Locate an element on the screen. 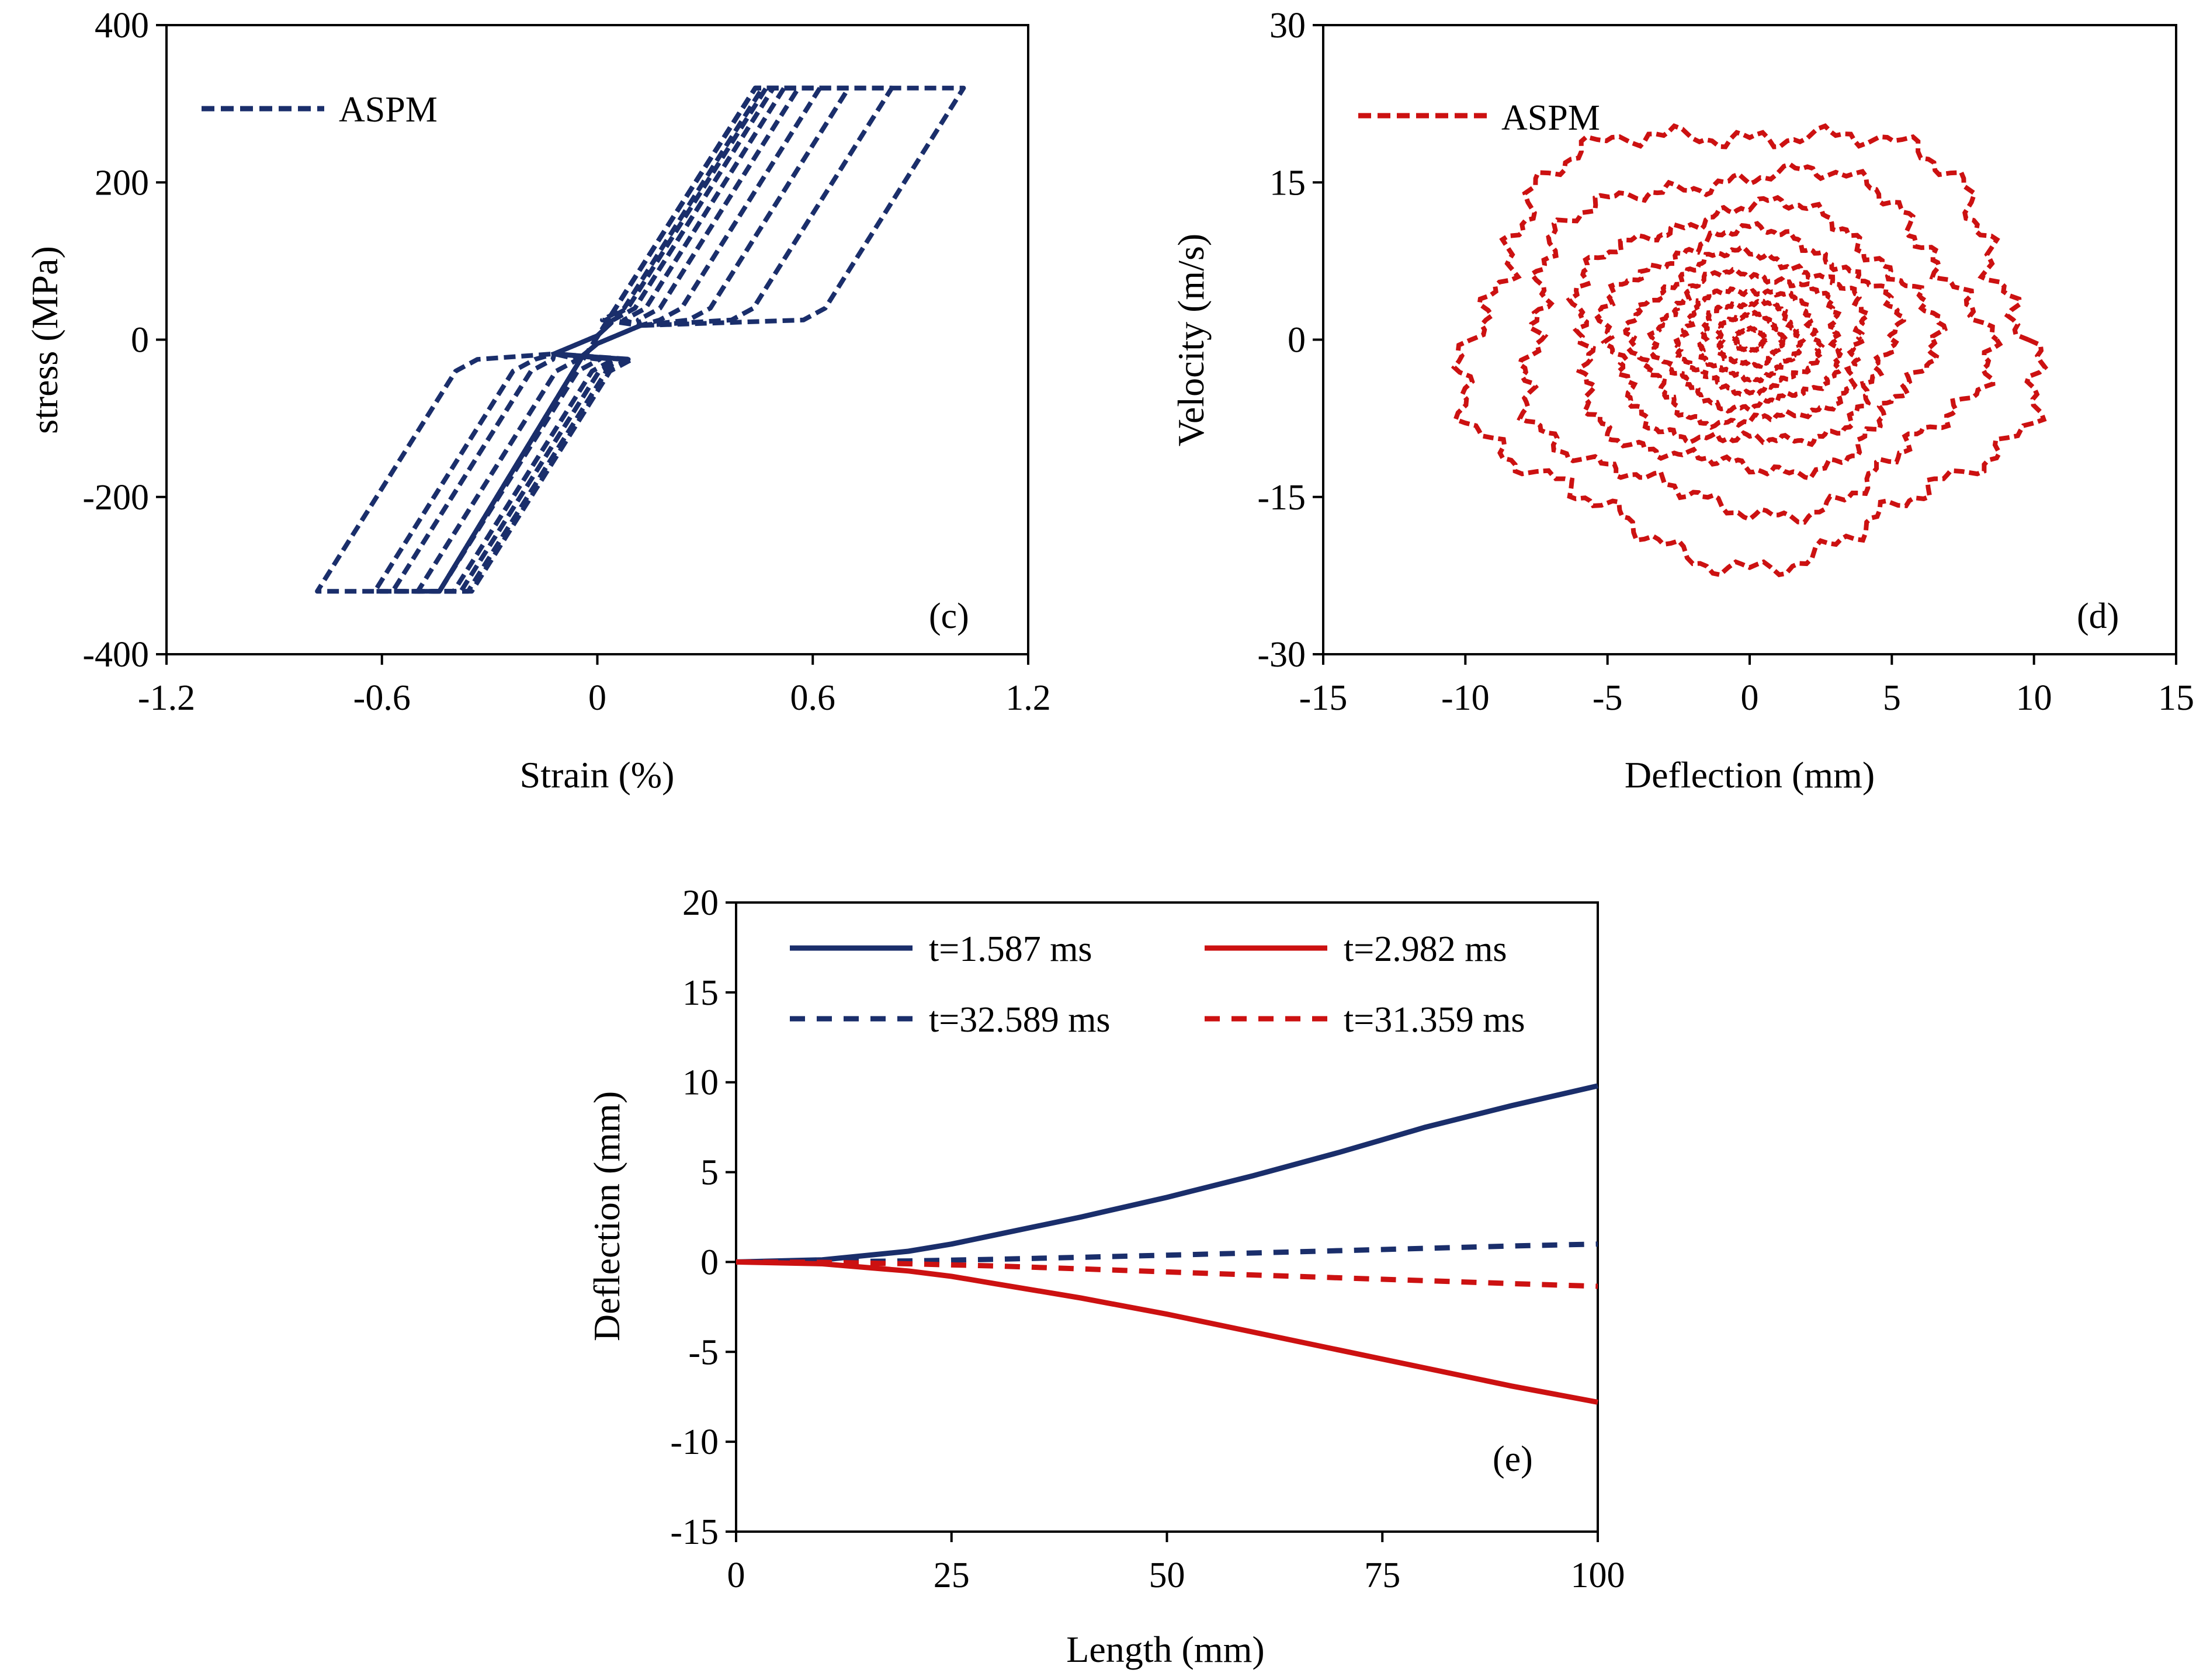 Image resolution: width=2203 pixels, height=1680 pixels. y-axis-label-d: Velocity (m/s) is located at coordinates (1191, 340).